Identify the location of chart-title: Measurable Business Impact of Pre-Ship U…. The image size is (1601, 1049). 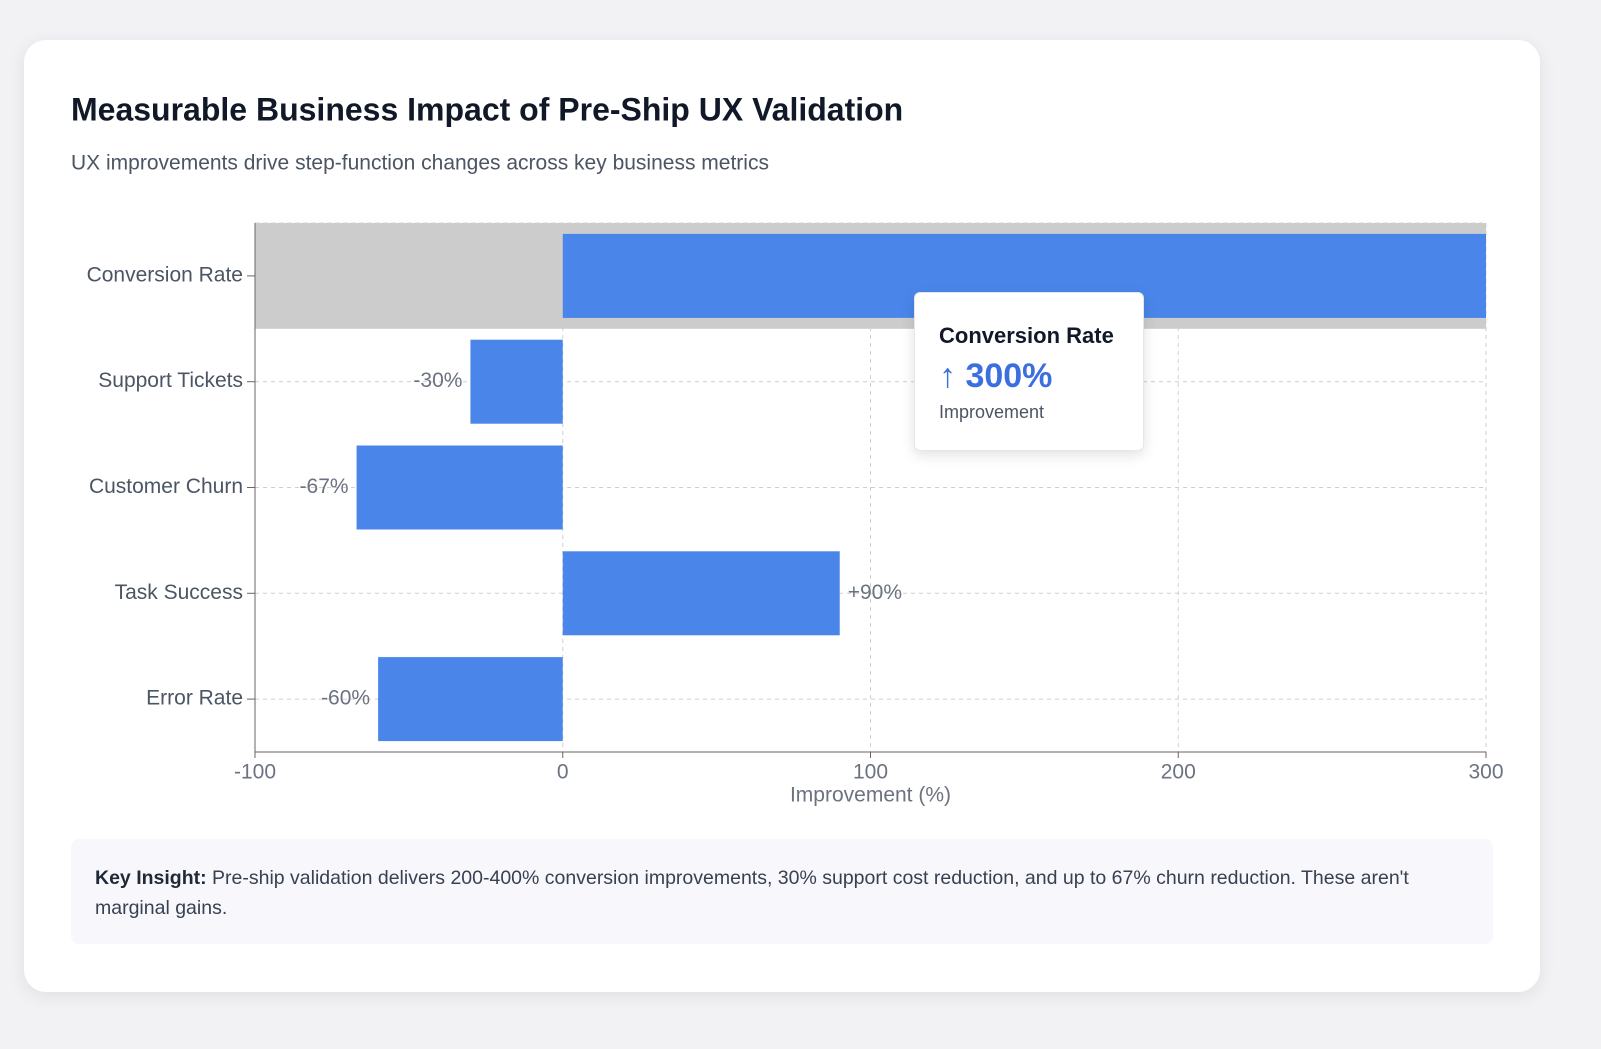
(487, 109).